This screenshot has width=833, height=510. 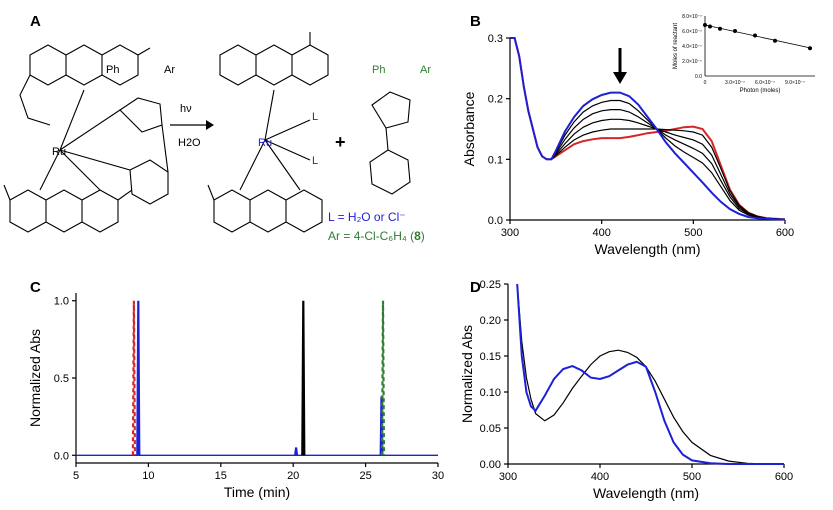 I want to click on panel-label-c: C, so click(x=35, y=287).